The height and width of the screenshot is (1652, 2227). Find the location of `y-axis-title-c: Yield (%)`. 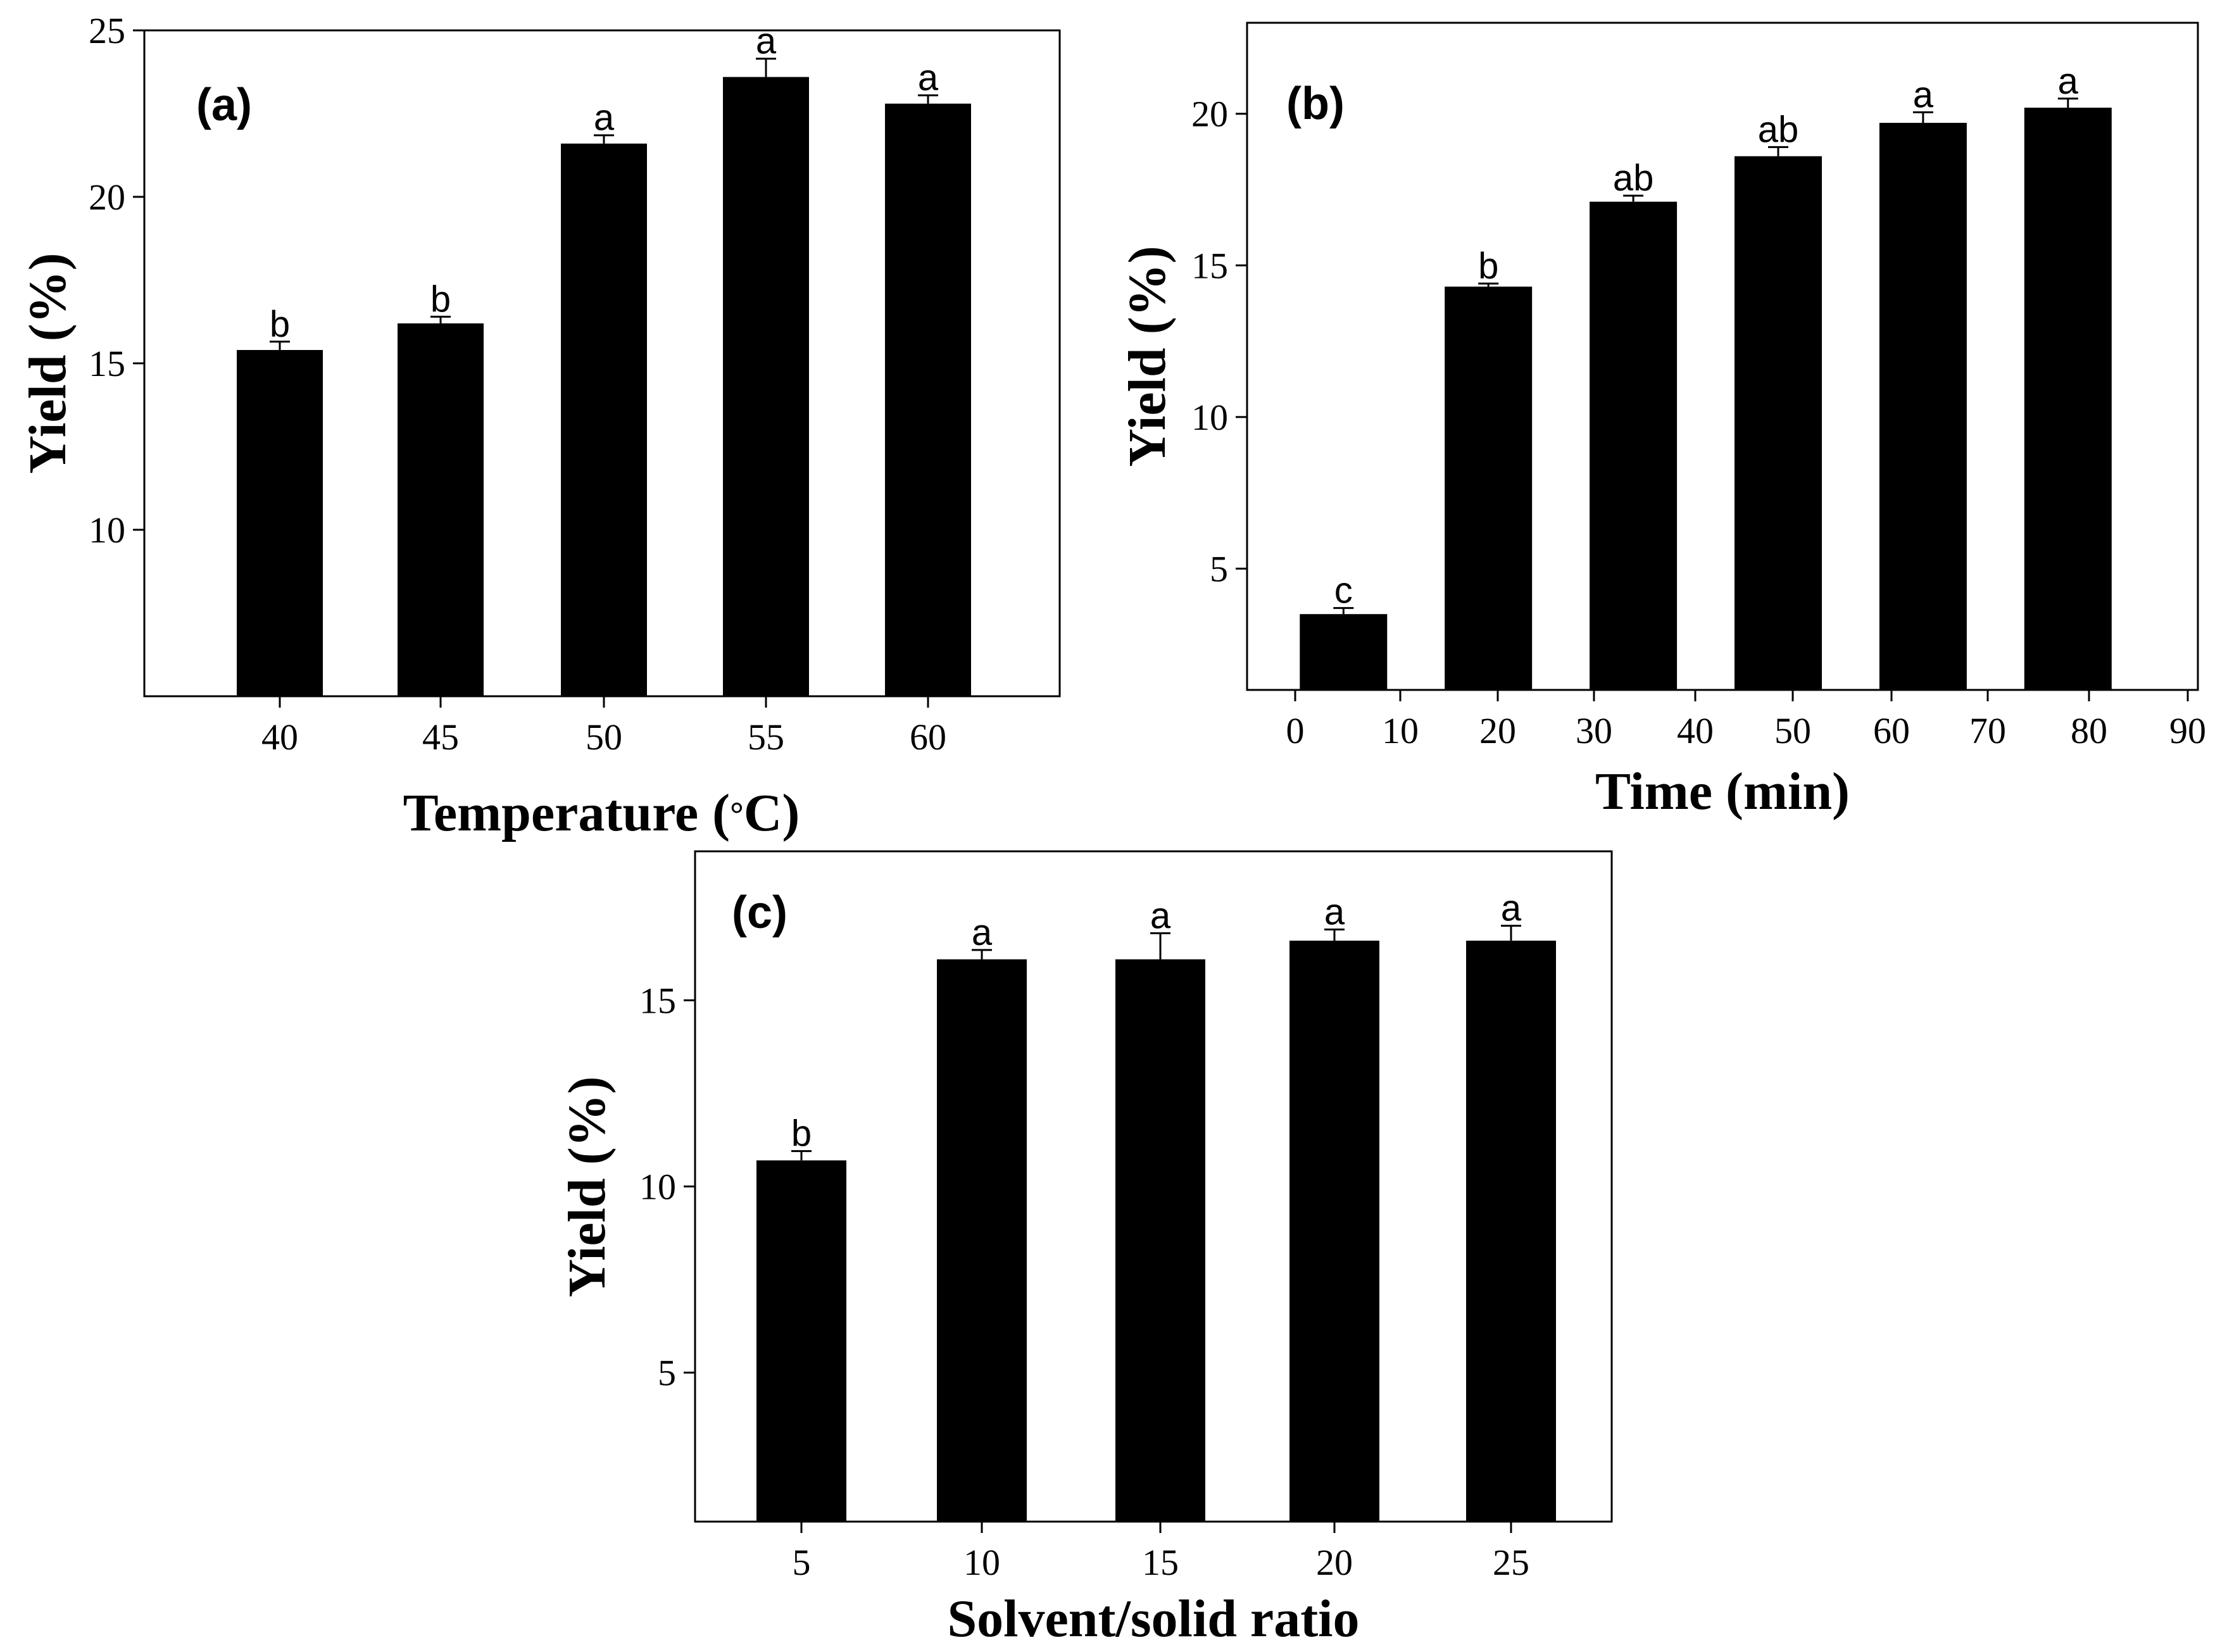

y-axis-title-c: Yield (%) is located at coordinates (587, 1186).